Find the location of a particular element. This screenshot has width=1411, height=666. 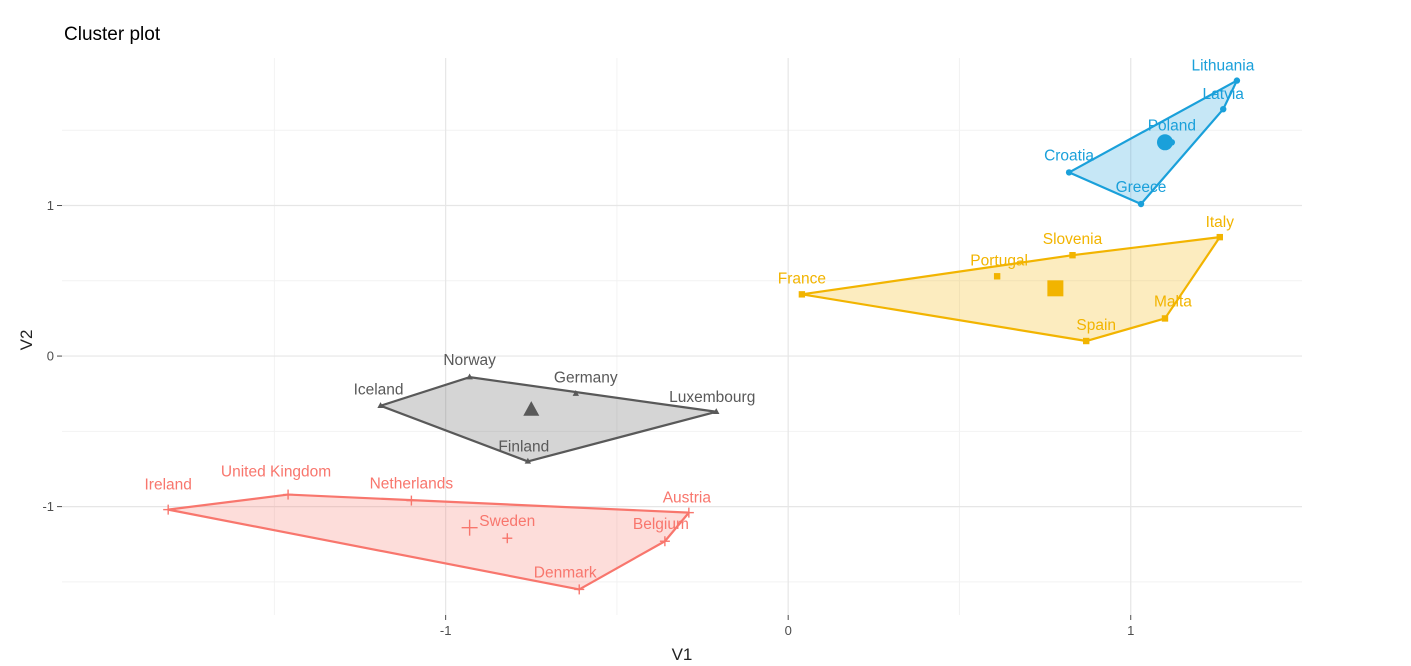

x-axis-ticks: -1 0 1 is located at coordinates (787, 626).